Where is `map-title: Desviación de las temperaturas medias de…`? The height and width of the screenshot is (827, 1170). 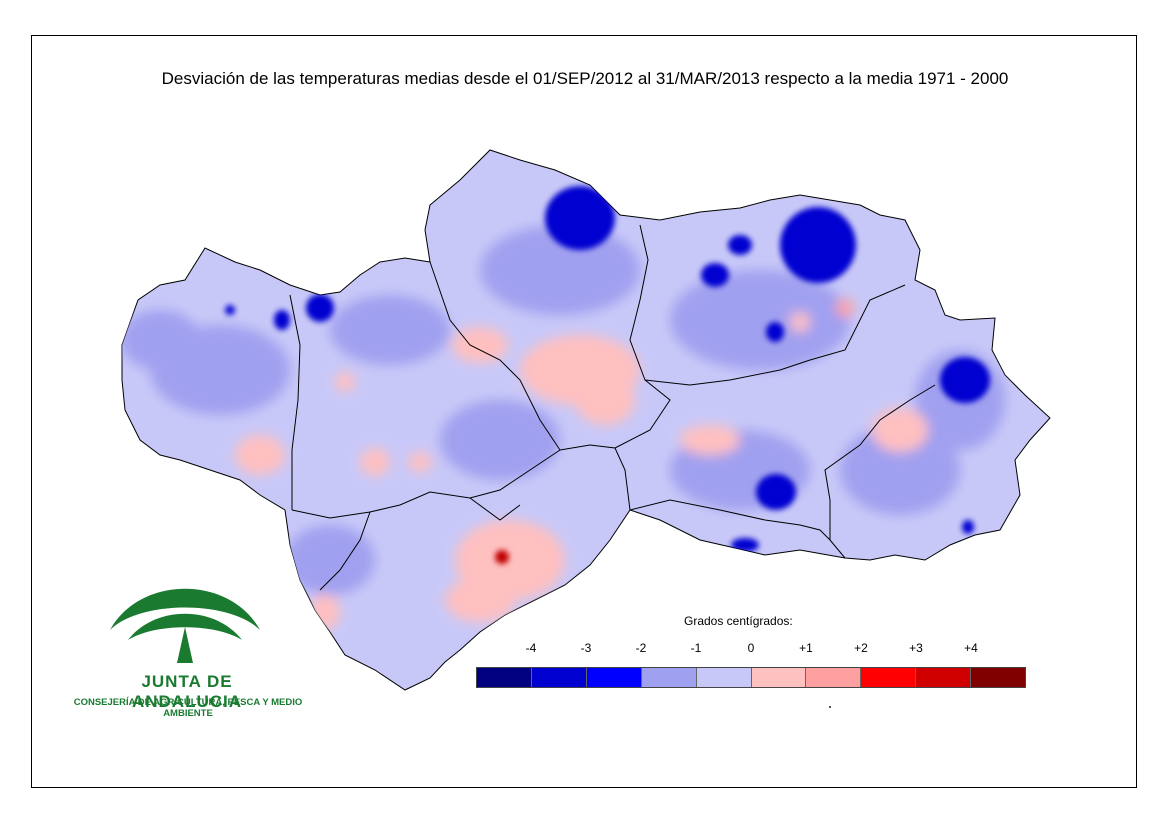
map-title: Desviación de las temperaturas medias de… is located at coordinates (585, 78).